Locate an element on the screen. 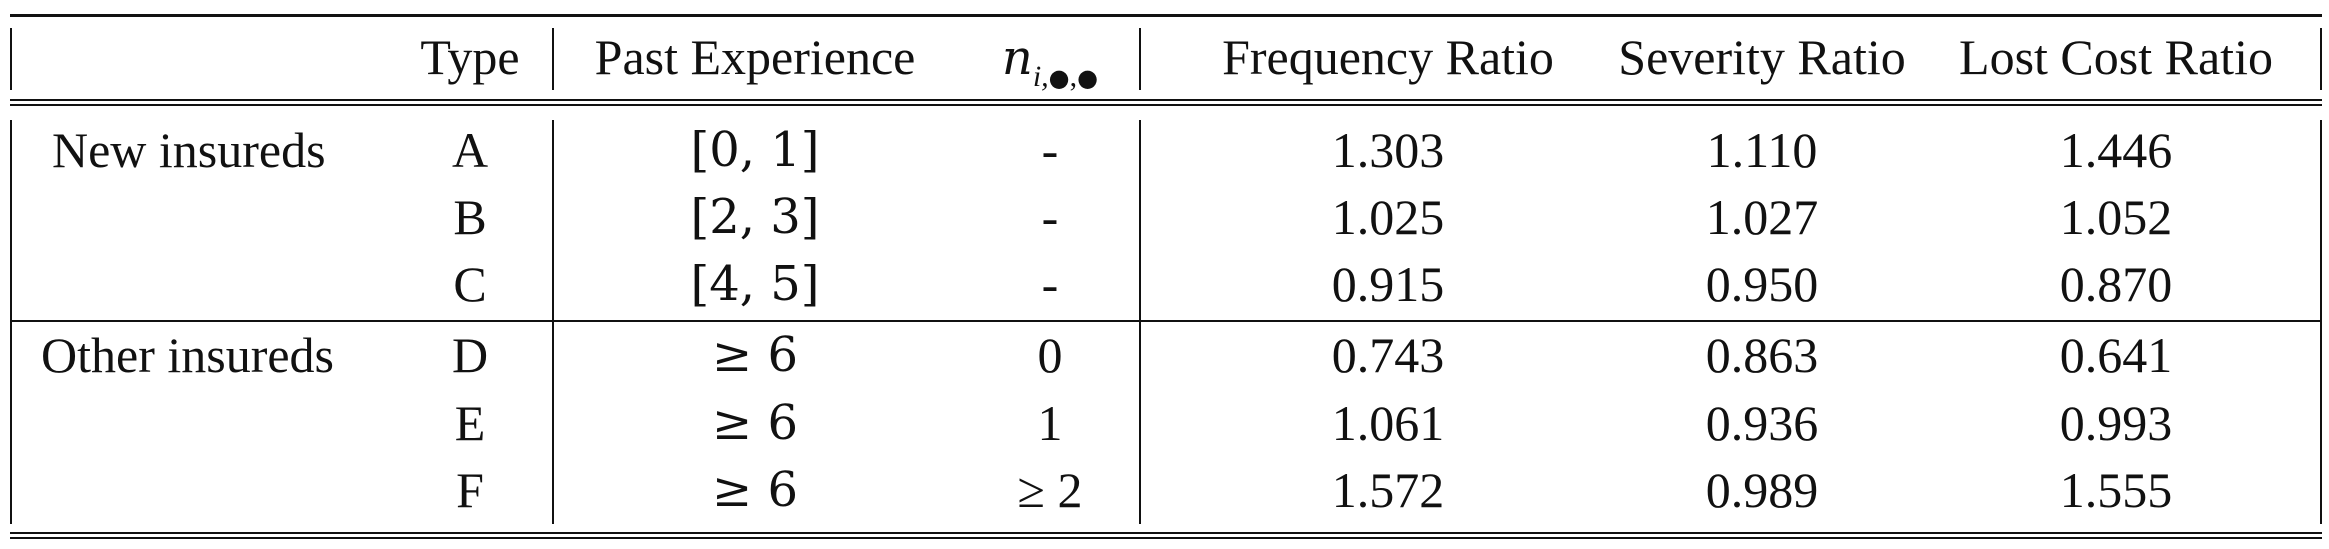 The height and width of the screenshot is (549, 2329). severity-ratio-cell: 0.989 is located at coordinates (1762, 490).